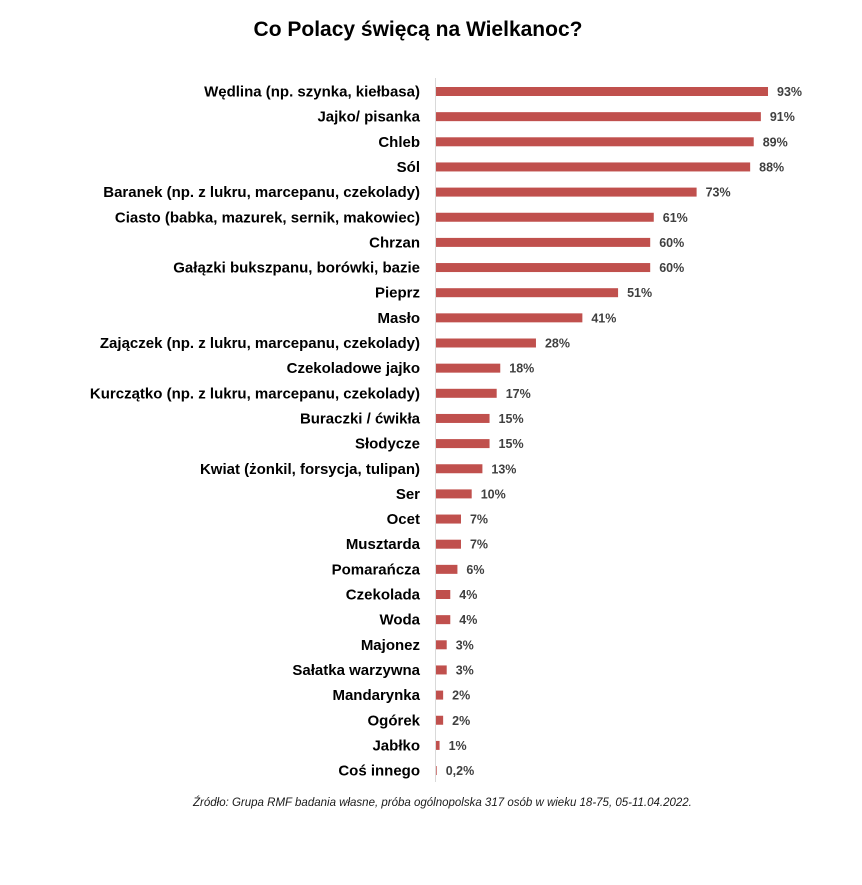 The height and width of the screenshot is (885, 862). Describe the element at coordinates (394, 242) in the screenshot. I see `category-label: Chrzan` at that location.